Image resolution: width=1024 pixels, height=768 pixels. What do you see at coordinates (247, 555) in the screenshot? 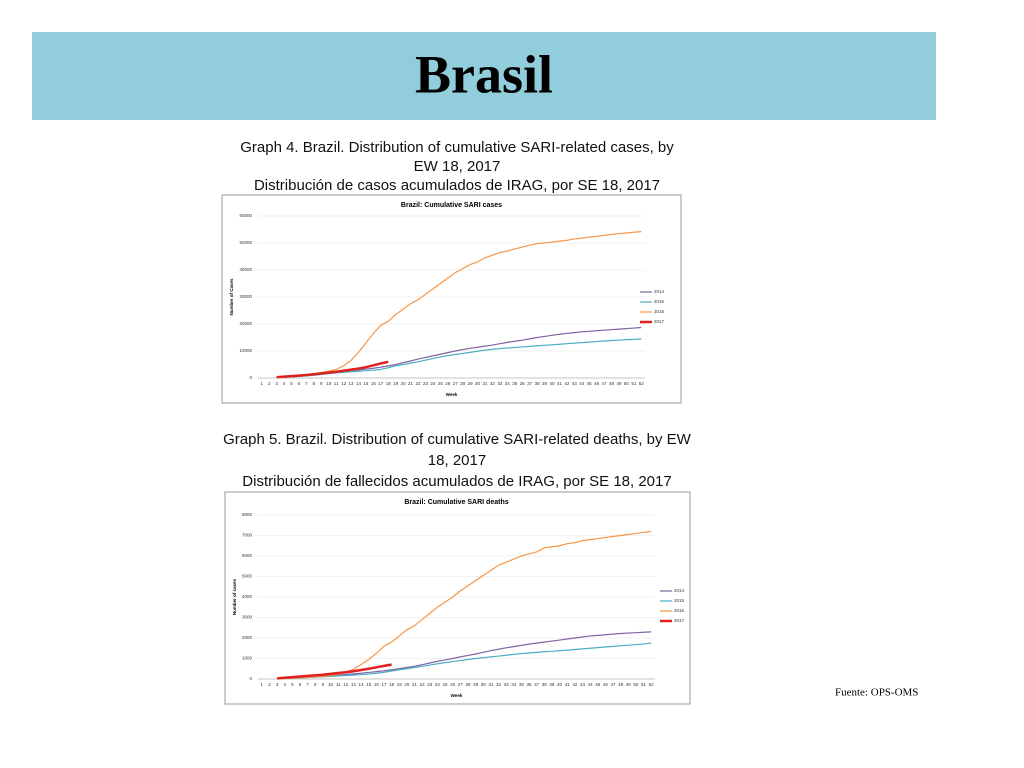
I see `y-tick-label: 6000` at bounding box center [247, 555].